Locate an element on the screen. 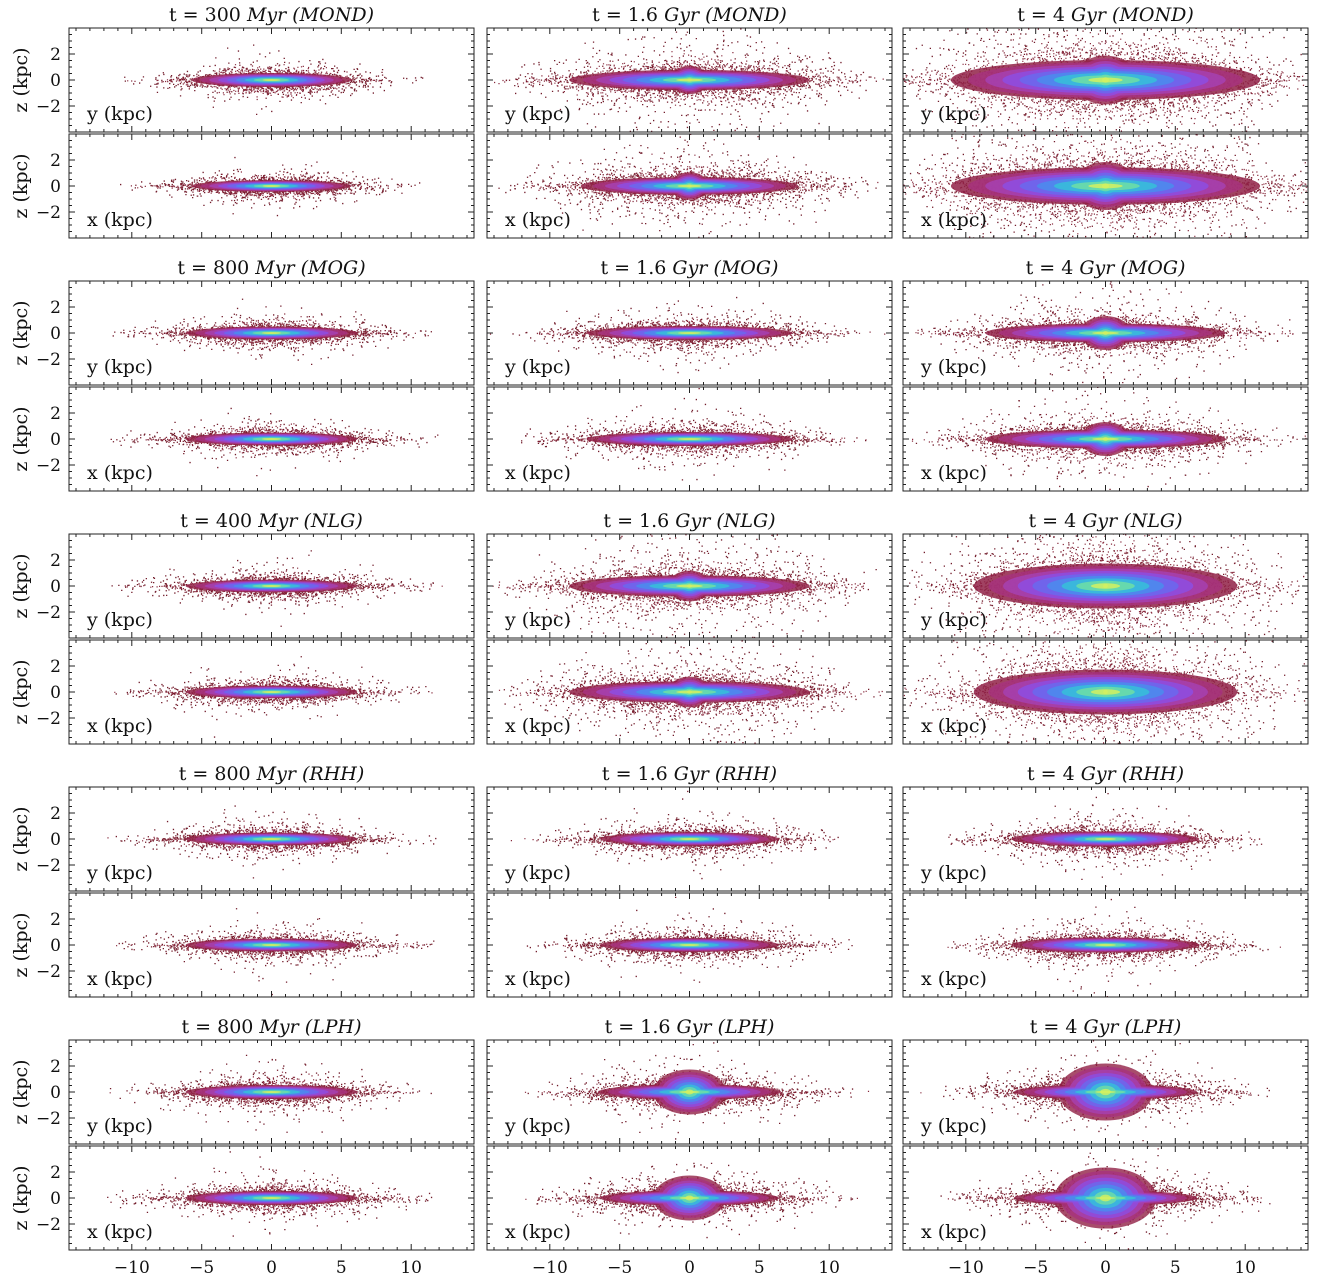  panel-title: t = 400 Myr (NLG) is located at coordinates (271, 521).